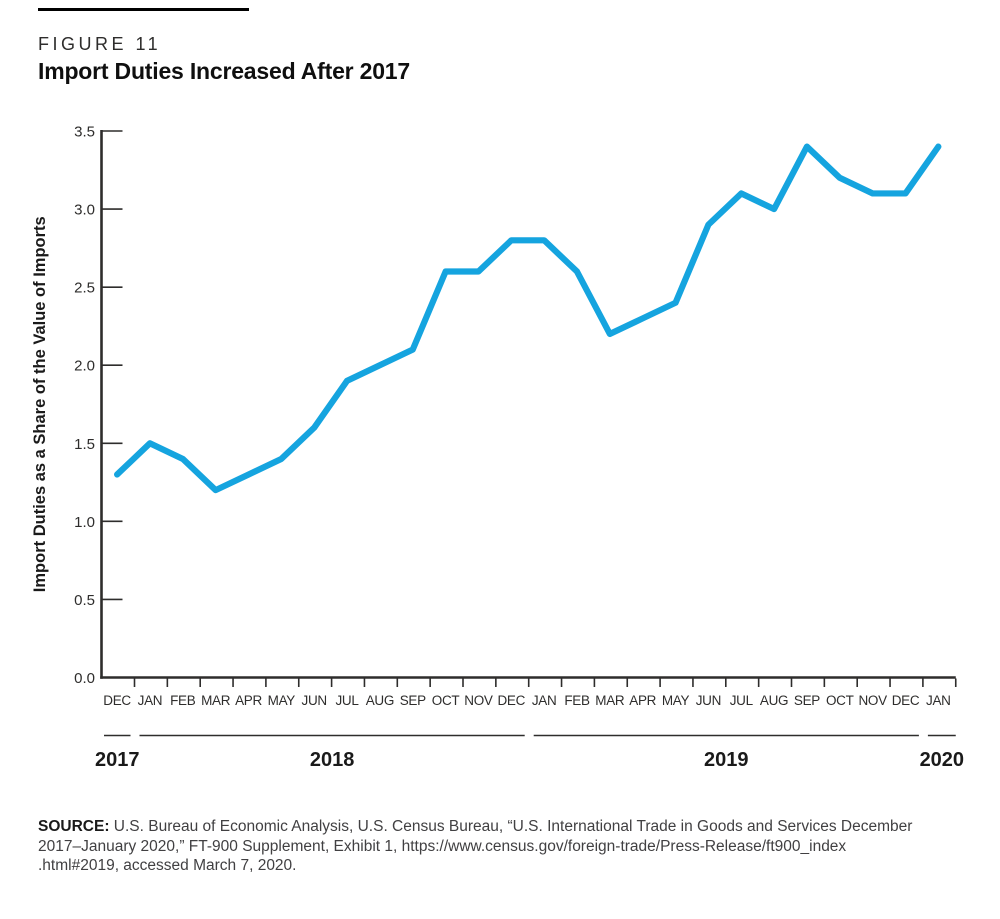 This screenshot has height=919, width=1000. What do you see at coordinates (167, 865) in the screenshot?
I see `source-line: .html#2019, accessed March 7, 2020.` at bounding box center [167, 865].